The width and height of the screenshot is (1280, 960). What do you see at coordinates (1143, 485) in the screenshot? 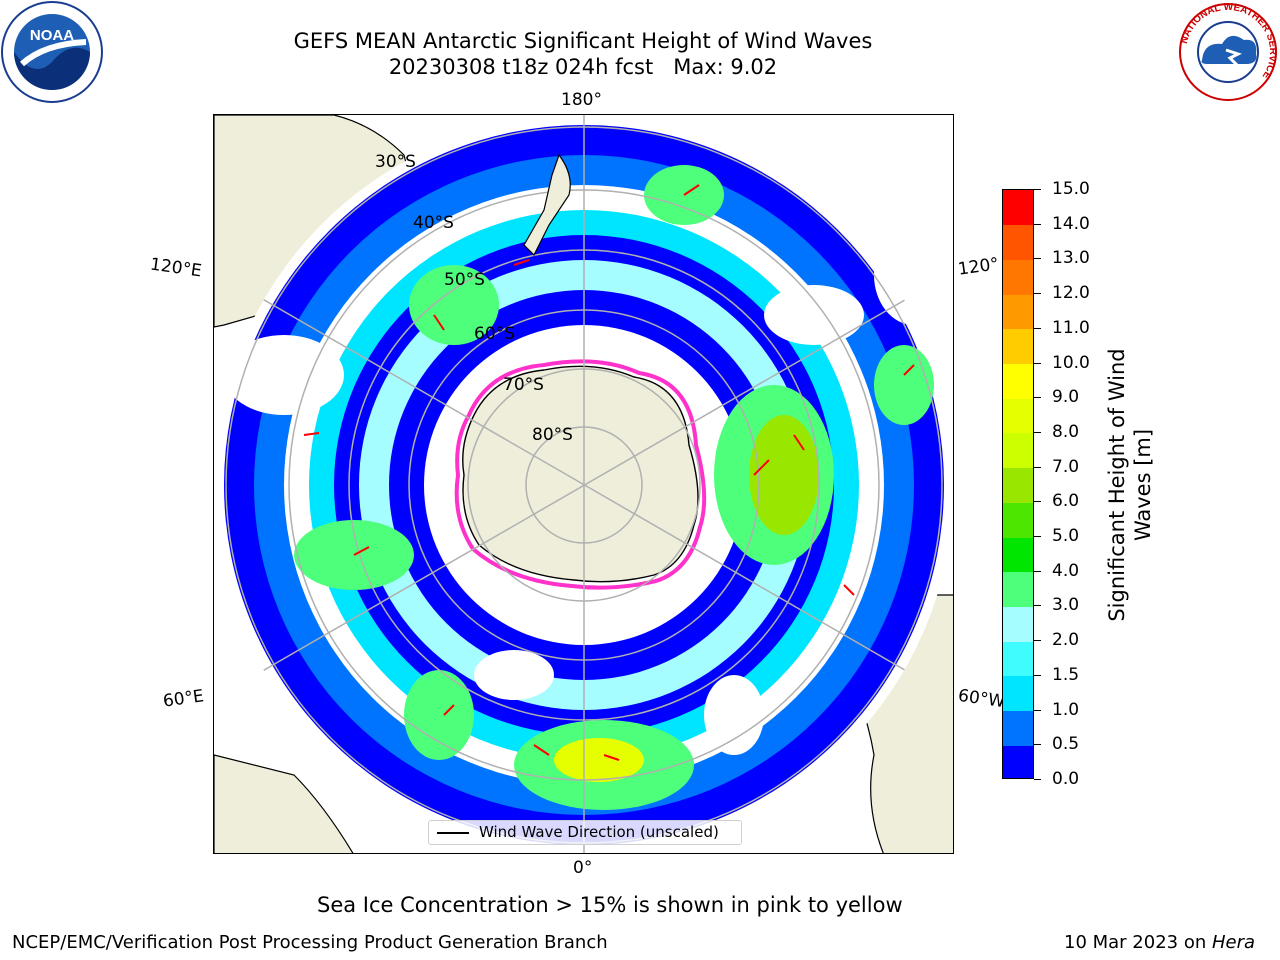
I see `colorbar-label-line2: Waves [m]` at bounding box center [1143, 485].